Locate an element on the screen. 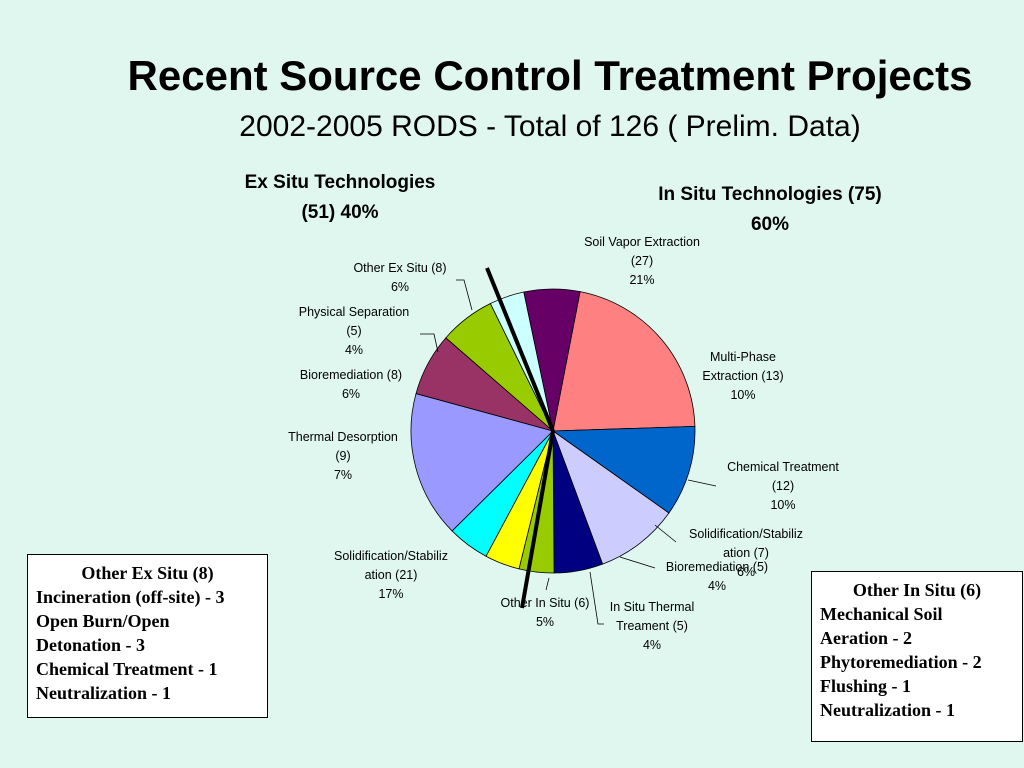 This screenshot has height=768, width=1024. other-in-situ-heading: Other In Situ (6) is located at coordinates (917, 590).